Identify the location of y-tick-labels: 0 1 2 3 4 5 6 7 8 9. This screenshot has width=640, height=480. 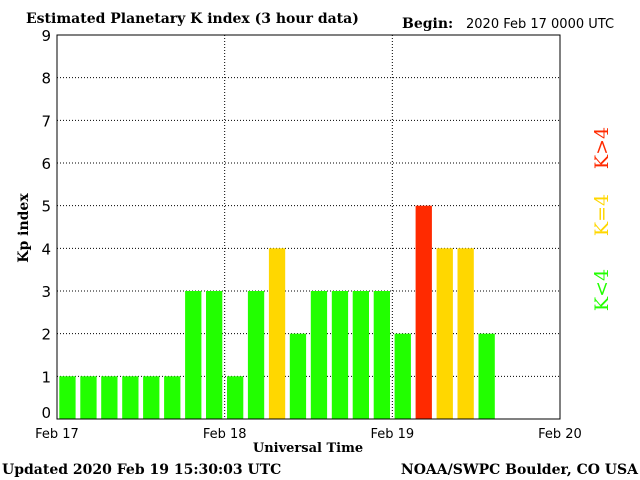
(46, 224).